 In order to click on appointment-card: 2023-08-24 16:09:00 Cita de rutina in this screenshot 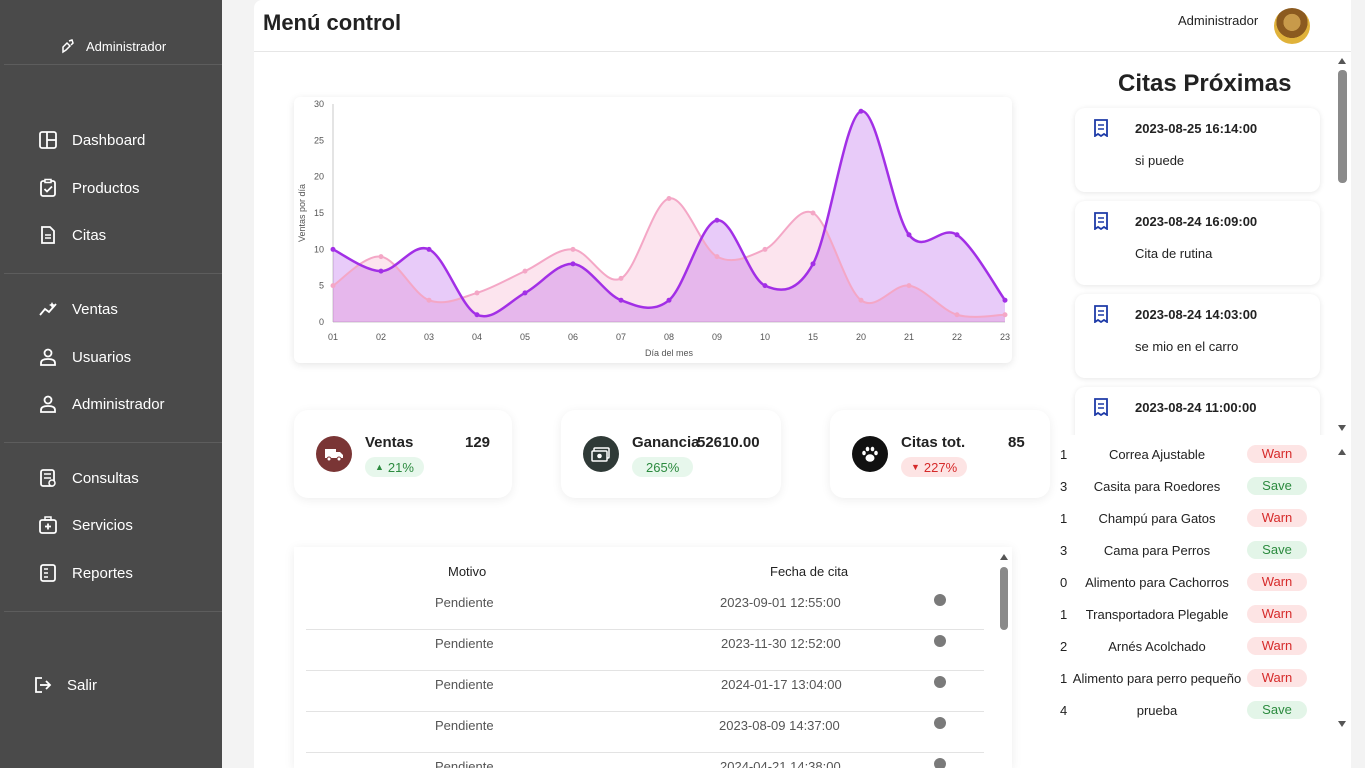, I will do `click(1197, 243)`.